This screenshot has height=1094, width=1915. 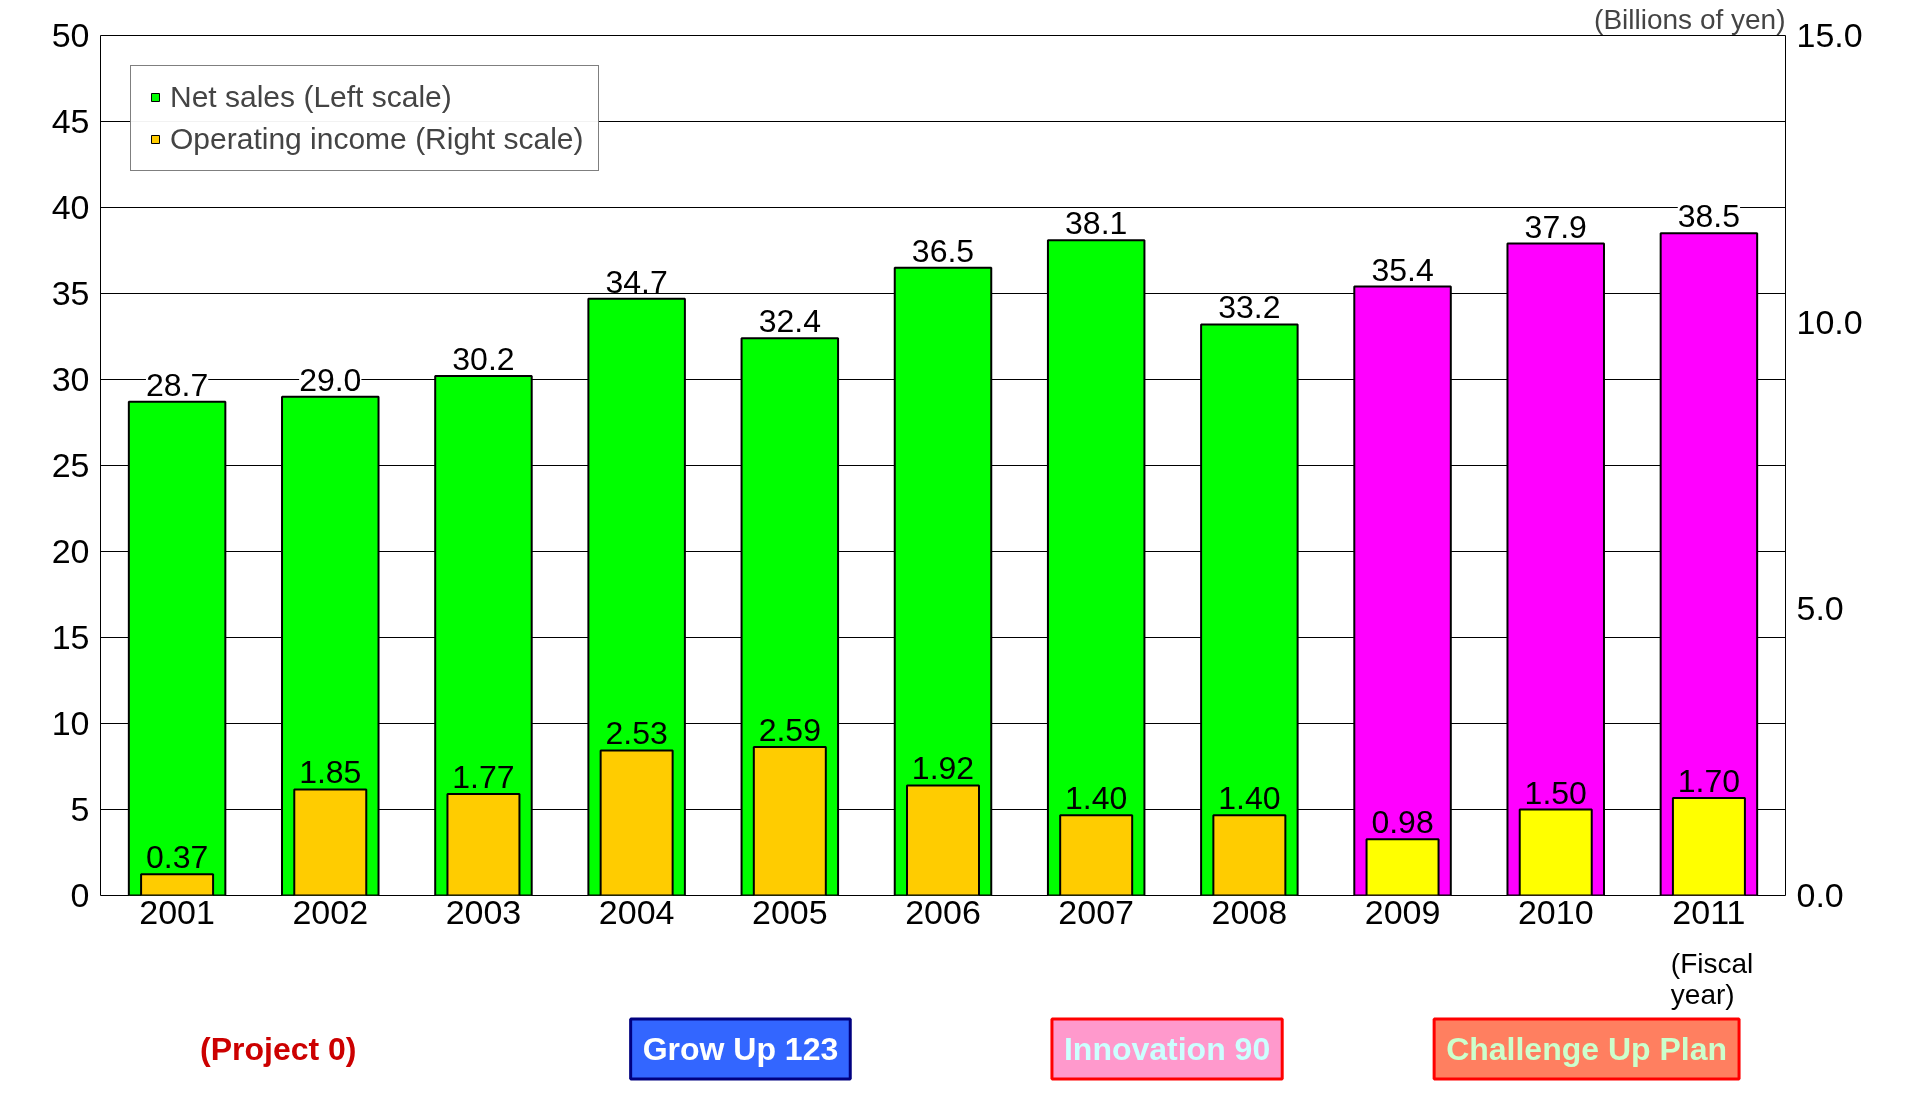 I want to click on data-label: 28.7, so click(x=177, y=384).